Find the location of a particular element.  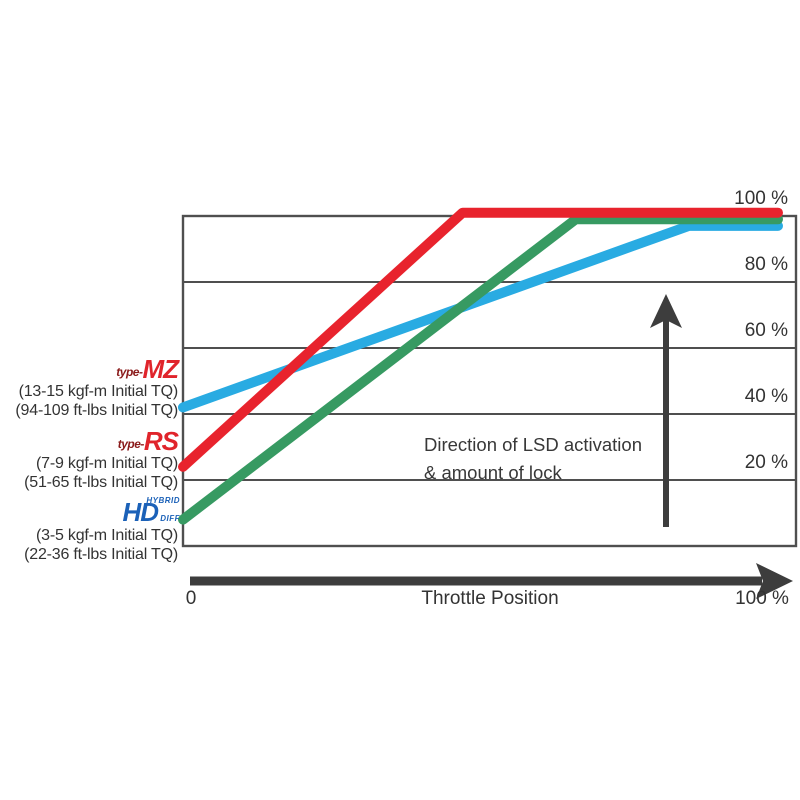

type-mz-logo-main: MZ is located at coordinates (160, 369).